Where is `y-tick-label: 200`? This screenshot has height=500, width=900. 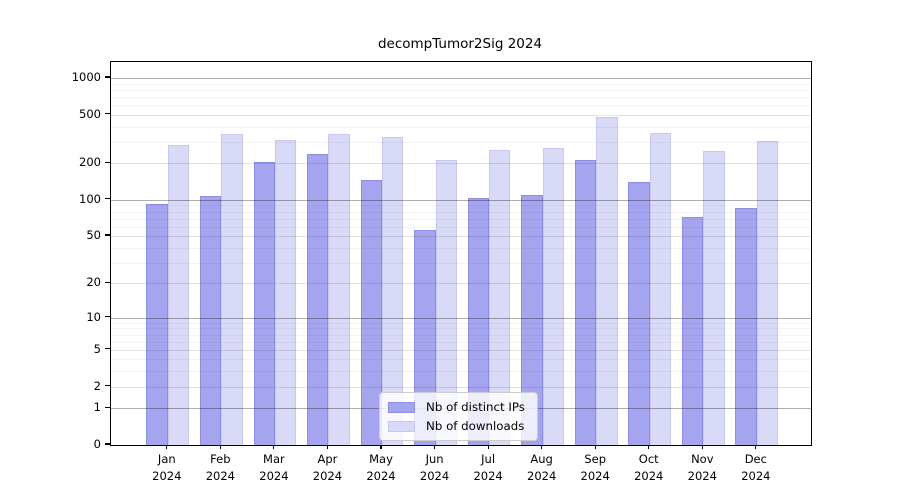
y-tick-label: 200 is located at coordinates (90, 162).